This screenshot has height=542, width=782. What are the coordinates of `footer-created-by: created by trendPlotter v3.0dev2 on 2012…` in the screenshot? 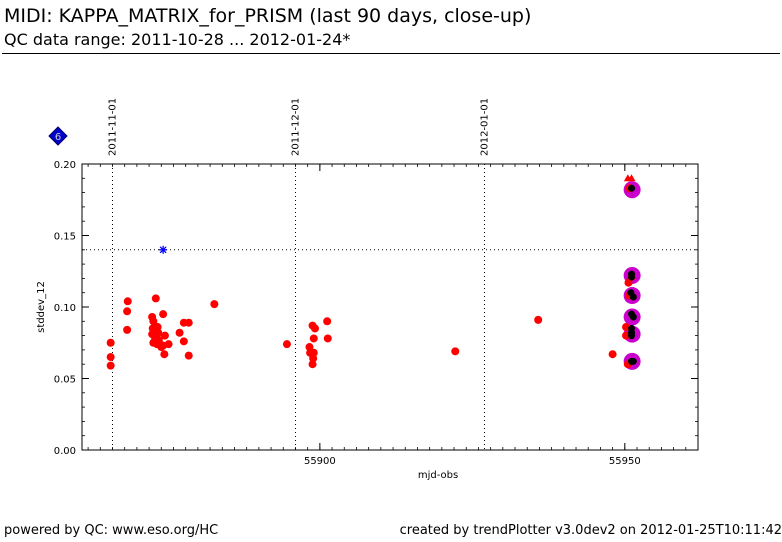 It's located at (590, 530).